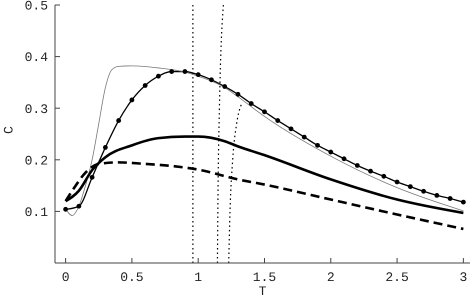 The width and height of the screenshot is (474, 299). I want to click on x-tick-label: 0.5, so click(132, 278).